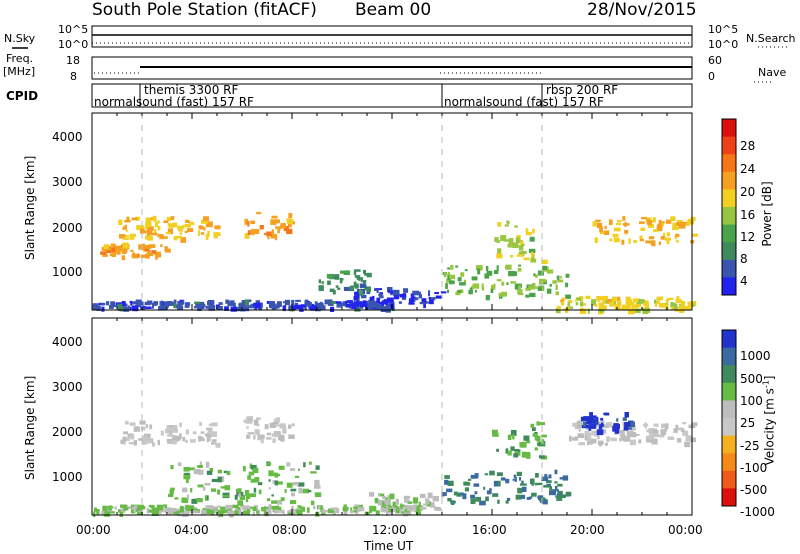  What do you see at coordinates (67, 432) in the screenshot?
I see `velocity-ytick-2000: 2000` at bounding box center [67, 432].